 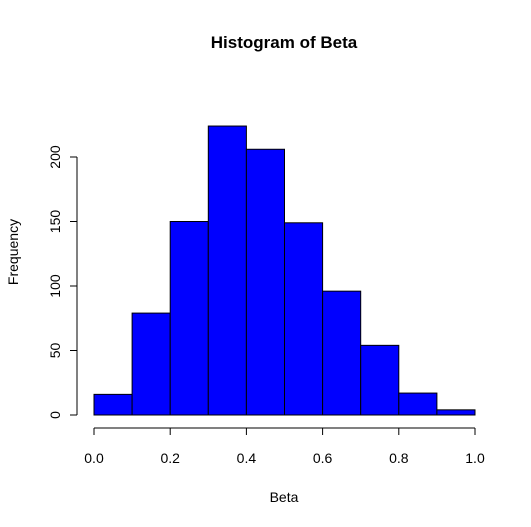 What do you see at coordinates (55, 415) in the screenshot?
I see `y-tick-label: 0` at bounding box center [55, 415].